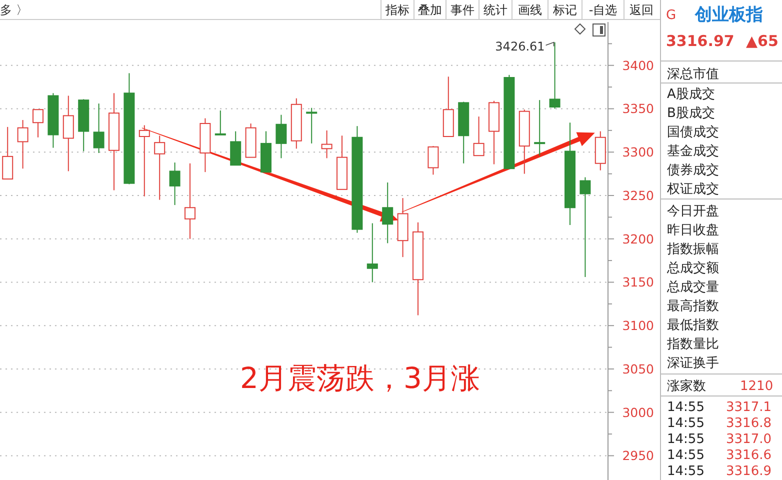 Image resolution: width=782 pixels, height=480 pixels. What do you see at coordinates (700, 41) in the screenshot?
I see `text: 3316.97` at bounding box center [700, 41].